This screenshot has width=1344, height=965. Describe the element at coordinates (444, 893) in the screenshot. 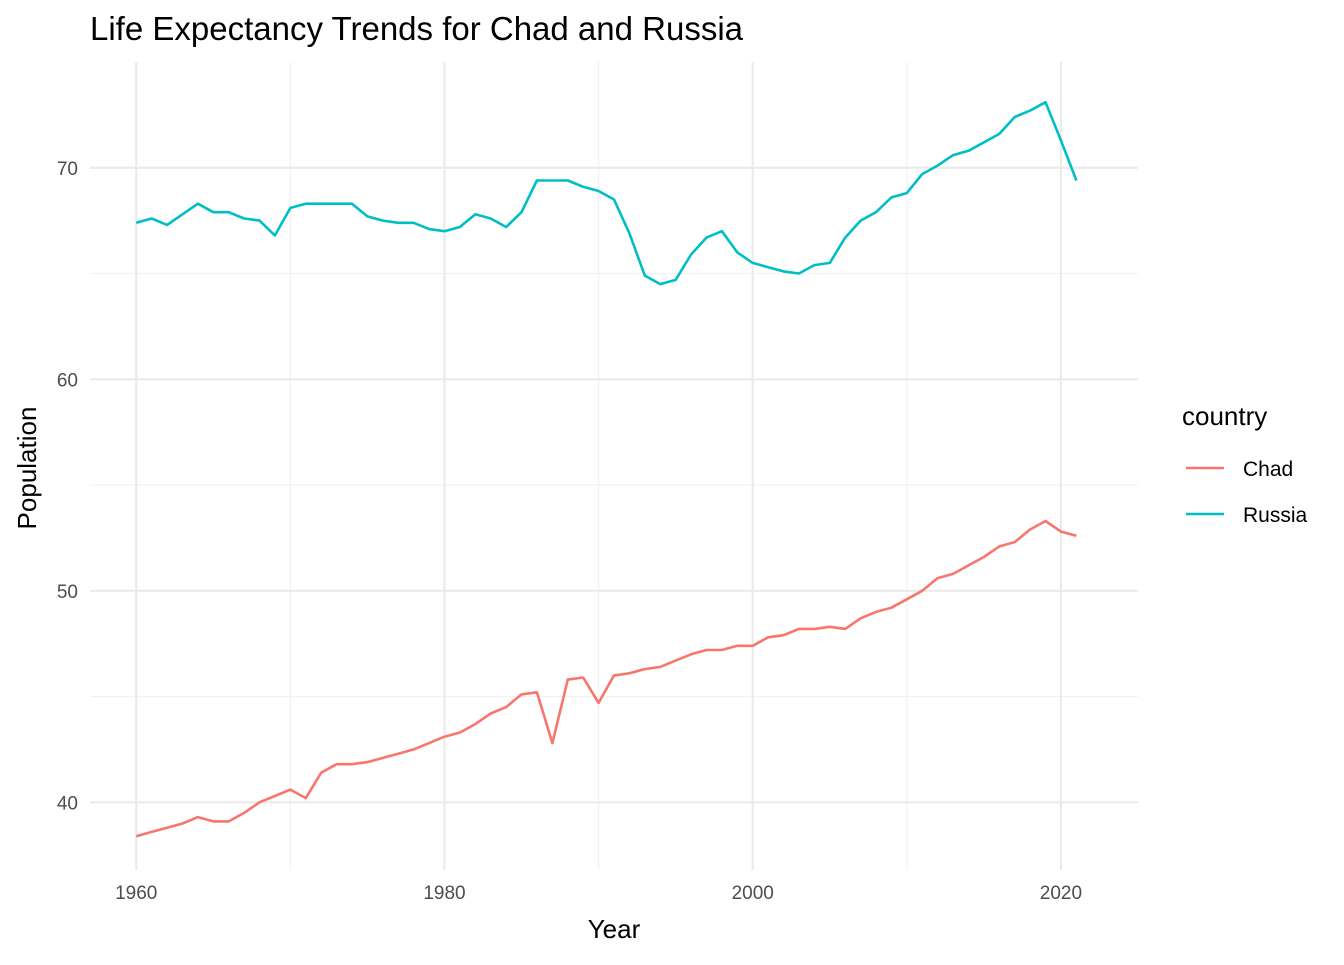

I see `x-tick-label-1: 1980` at that location.